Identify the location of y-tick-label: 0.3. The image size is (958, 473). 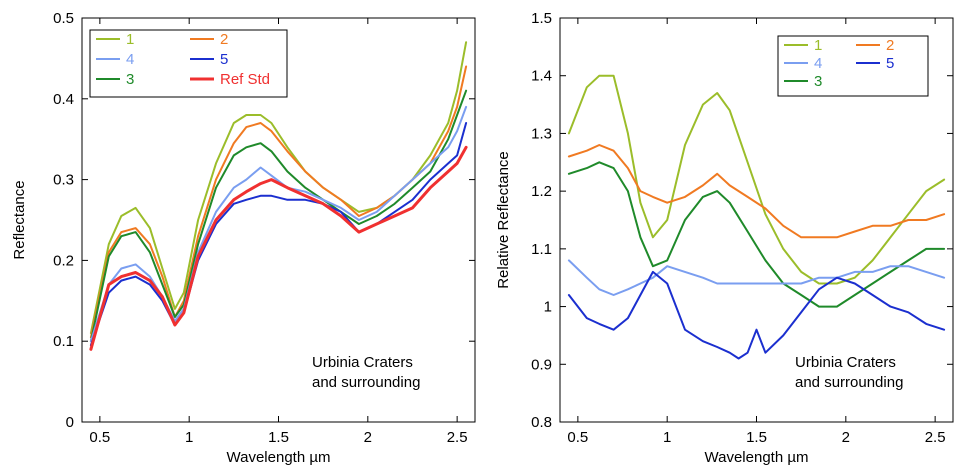
(63, 180).